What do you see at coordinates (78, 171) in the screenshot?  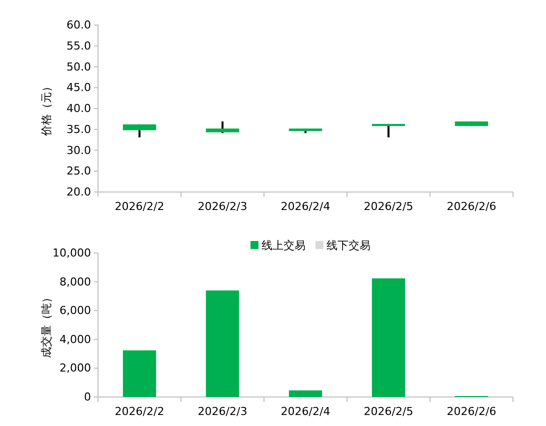 I see `y-tick-label: 25.0` at bounding box center [78, 171].